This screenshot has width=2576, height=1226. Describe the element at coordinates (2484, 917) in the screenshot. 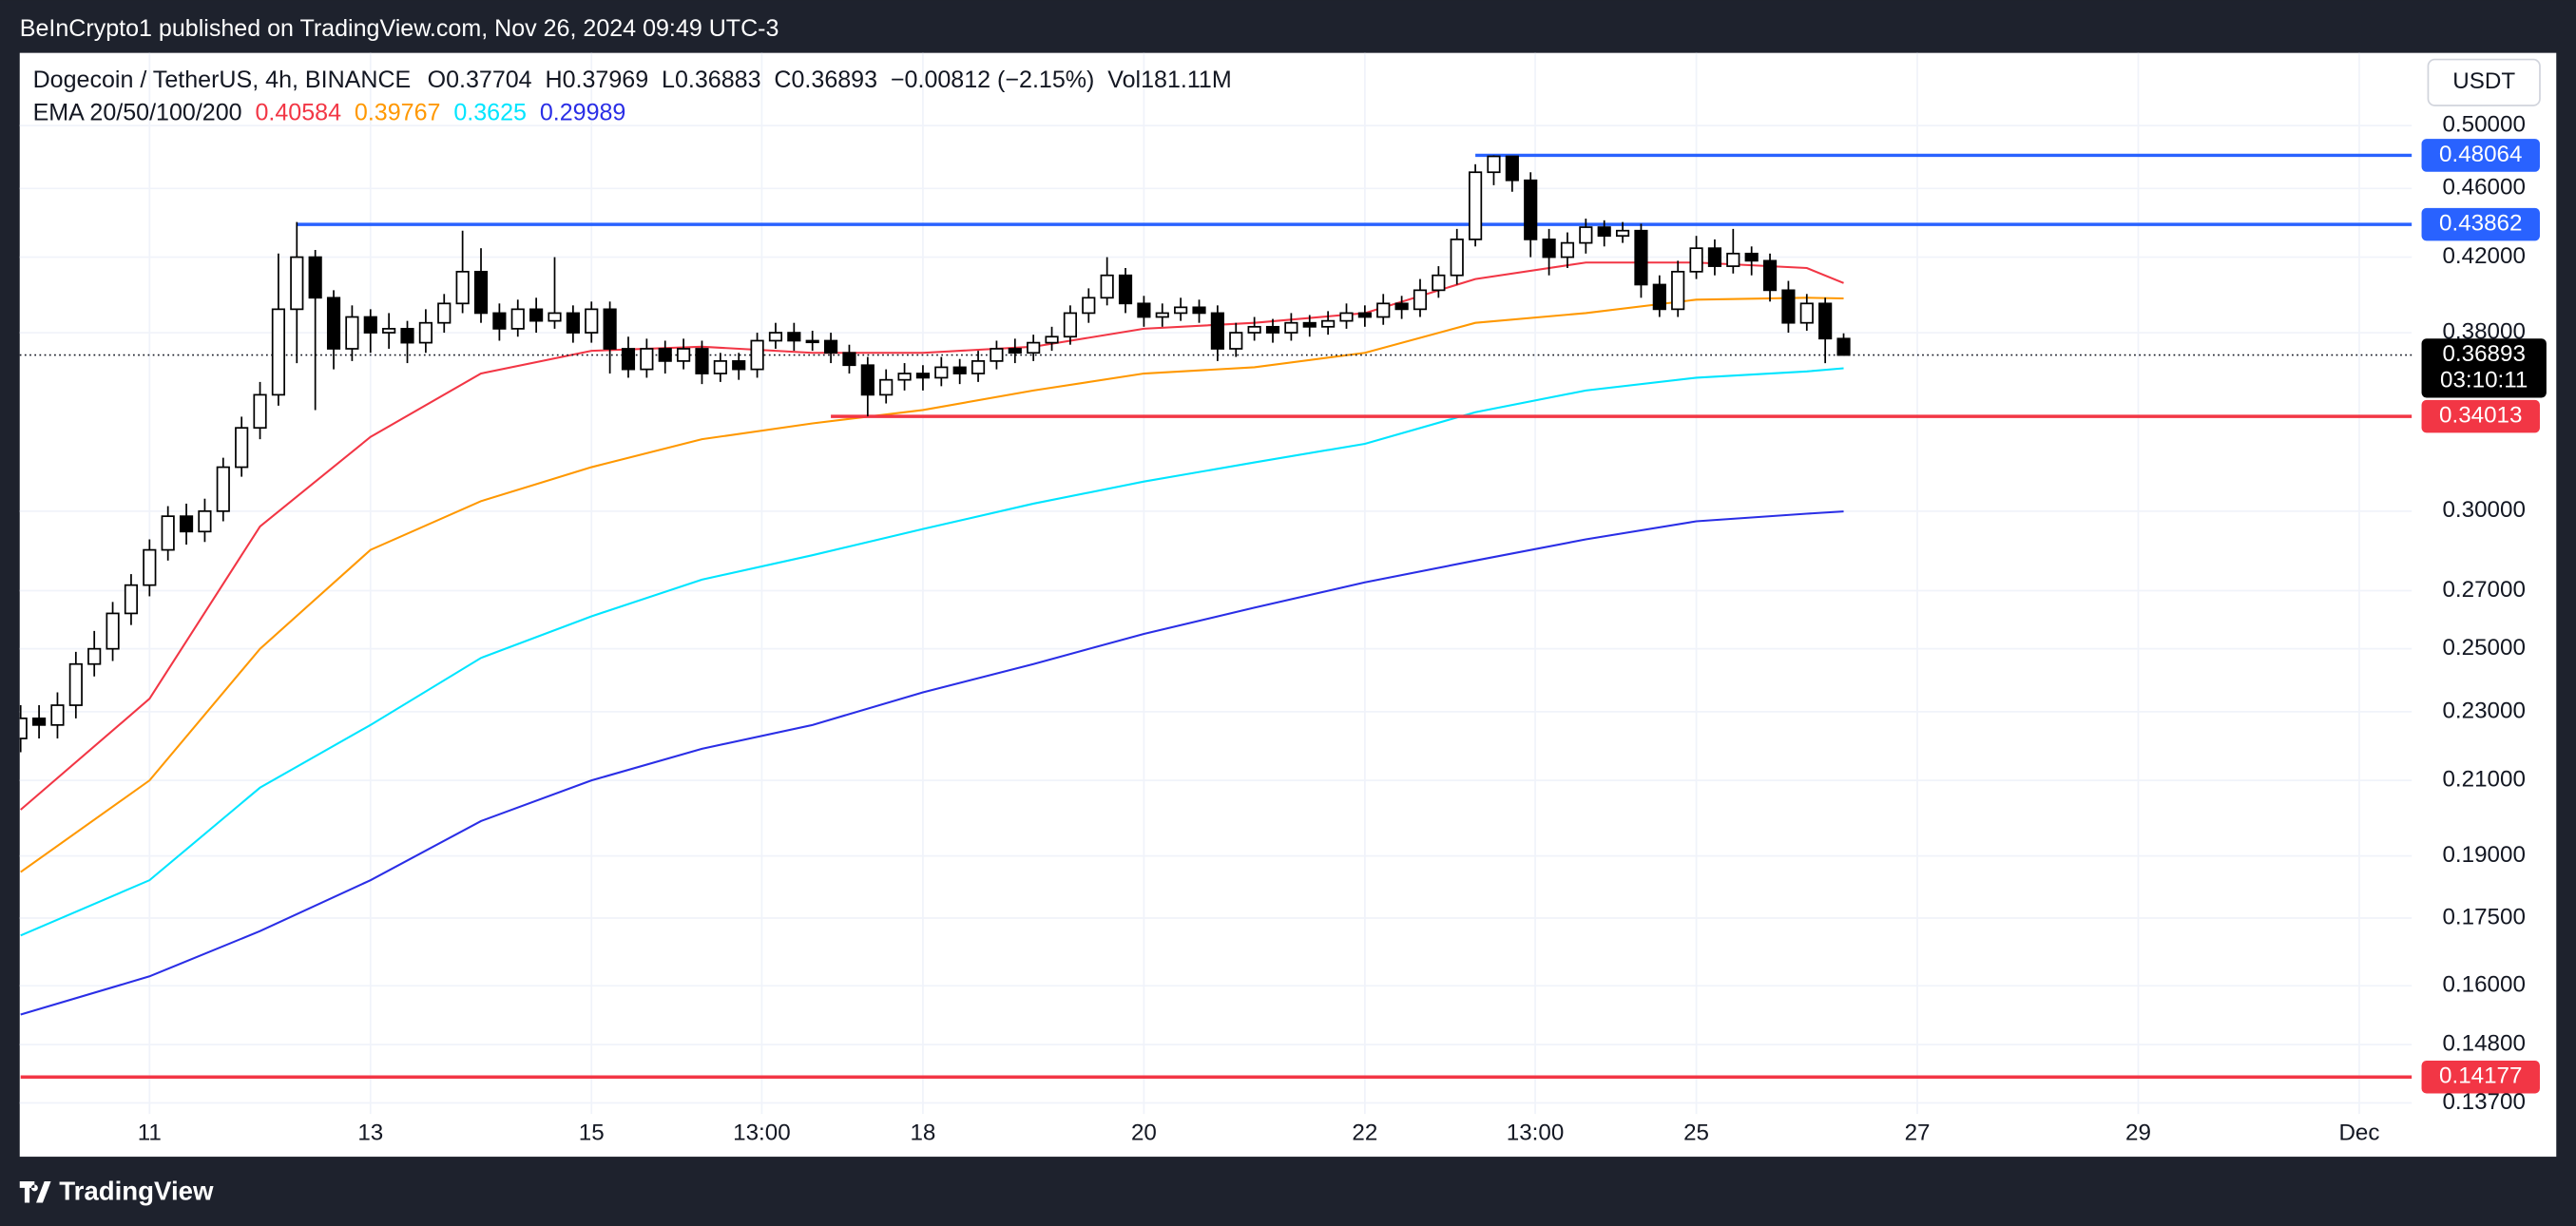

I see `y-tick-label: 0.17500` at that location.